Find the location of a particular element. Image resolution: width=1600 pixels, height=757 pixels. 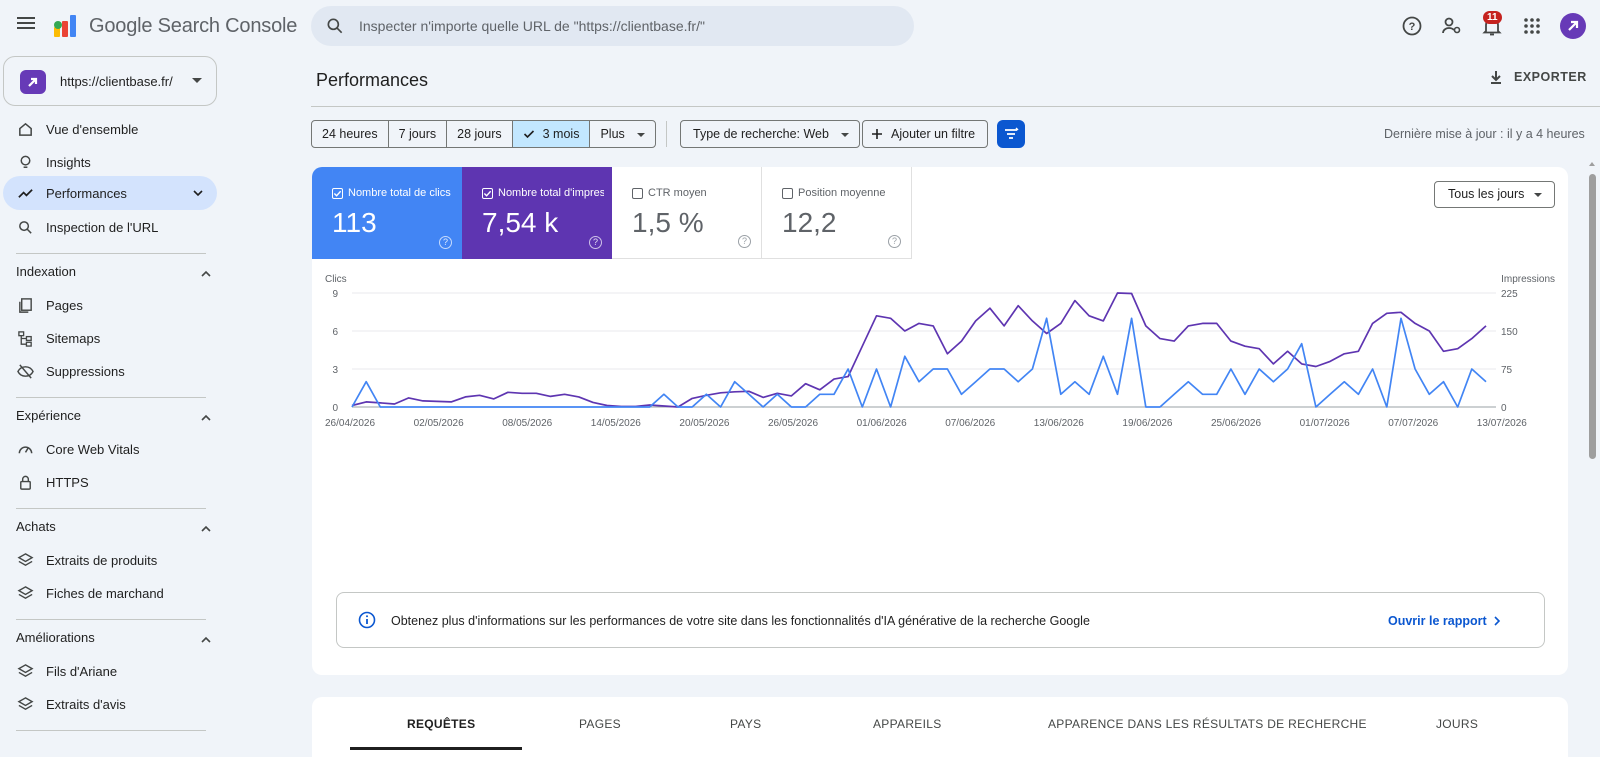

metric-value: 12,2 is located at coordinates (809, 222).